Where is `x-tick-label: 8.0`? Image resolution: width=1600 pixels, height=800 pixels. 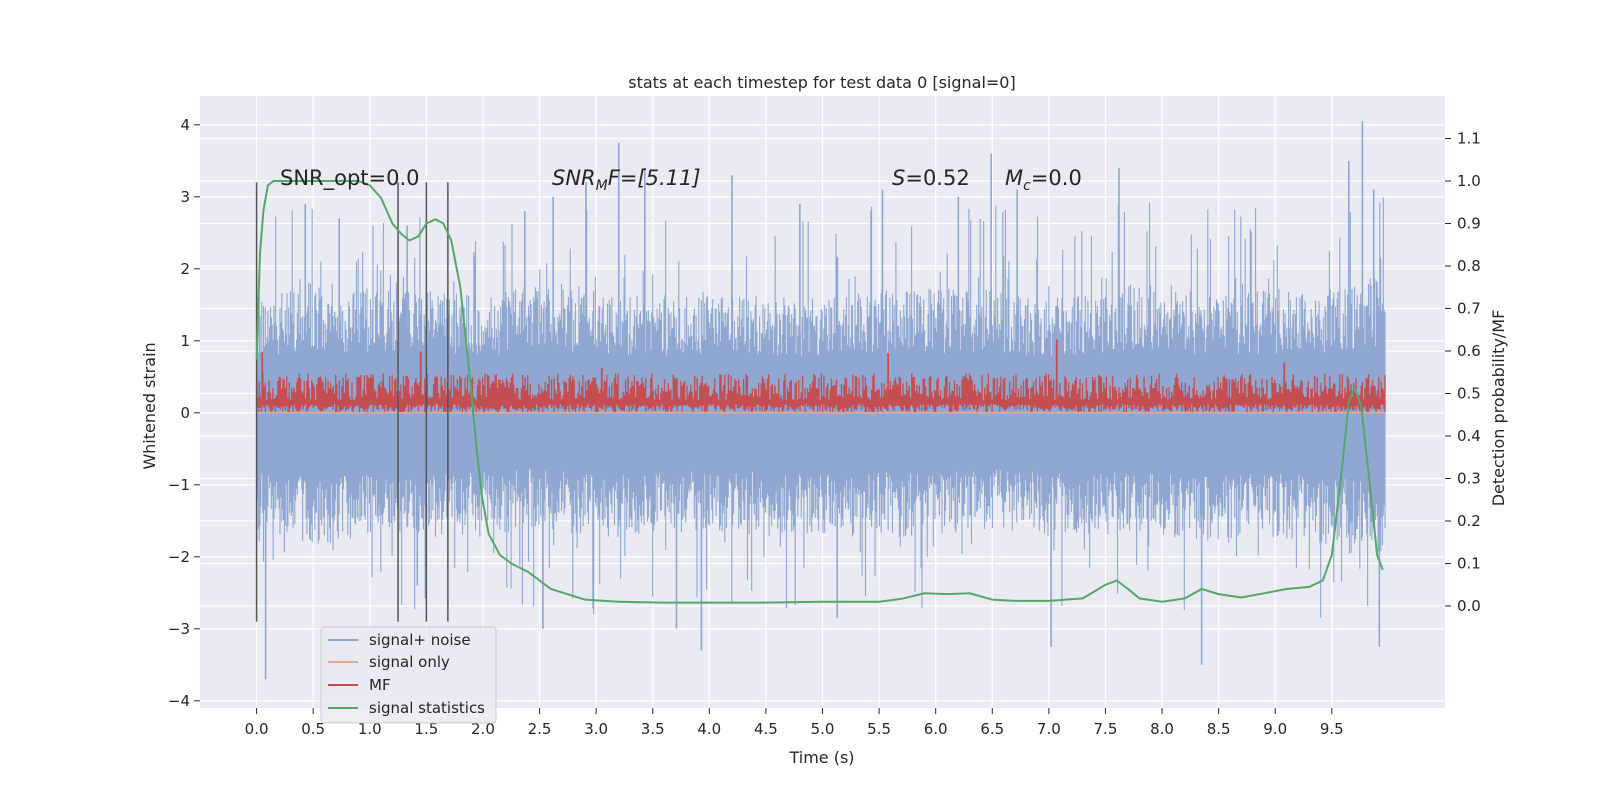
x-tick-label: 8.0 is located at coordinates (1162, 729).